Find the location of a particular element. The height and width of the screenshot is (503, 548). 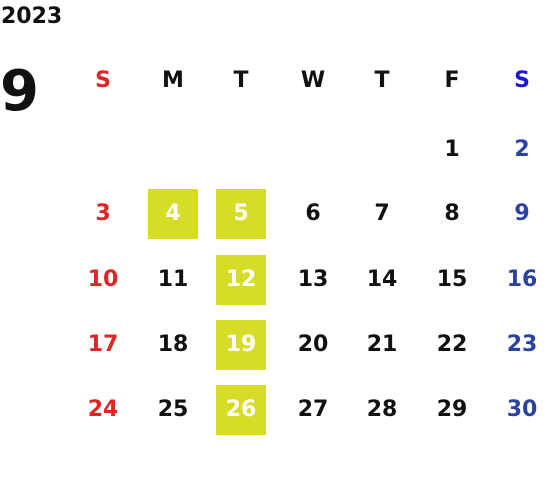

day-cell: 7 is located at coordinates (382, 213).